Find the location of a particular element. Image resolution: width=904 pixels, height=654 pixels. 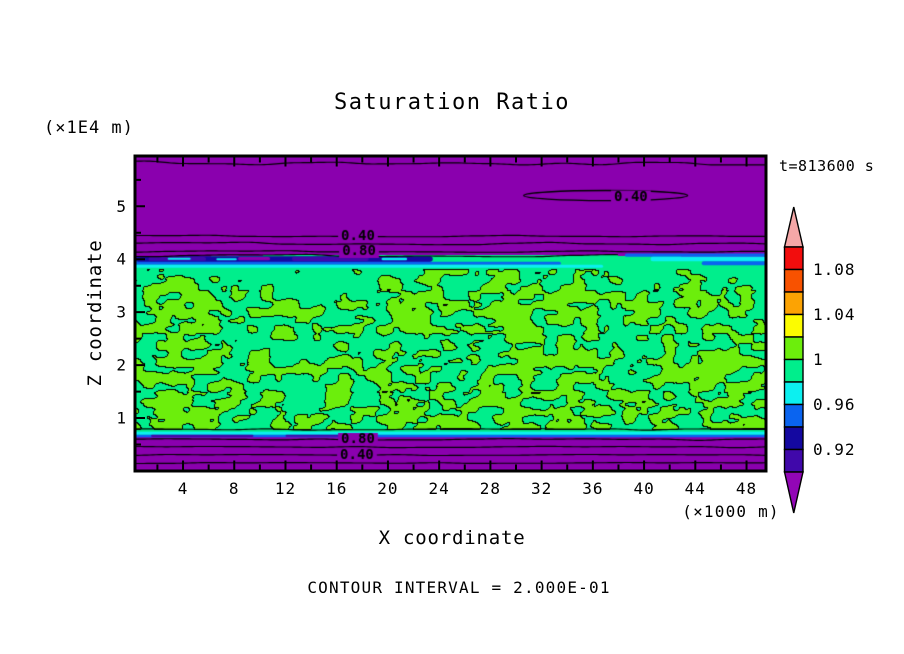

x-tick-label: 12 is located at coordinates (285, 488).